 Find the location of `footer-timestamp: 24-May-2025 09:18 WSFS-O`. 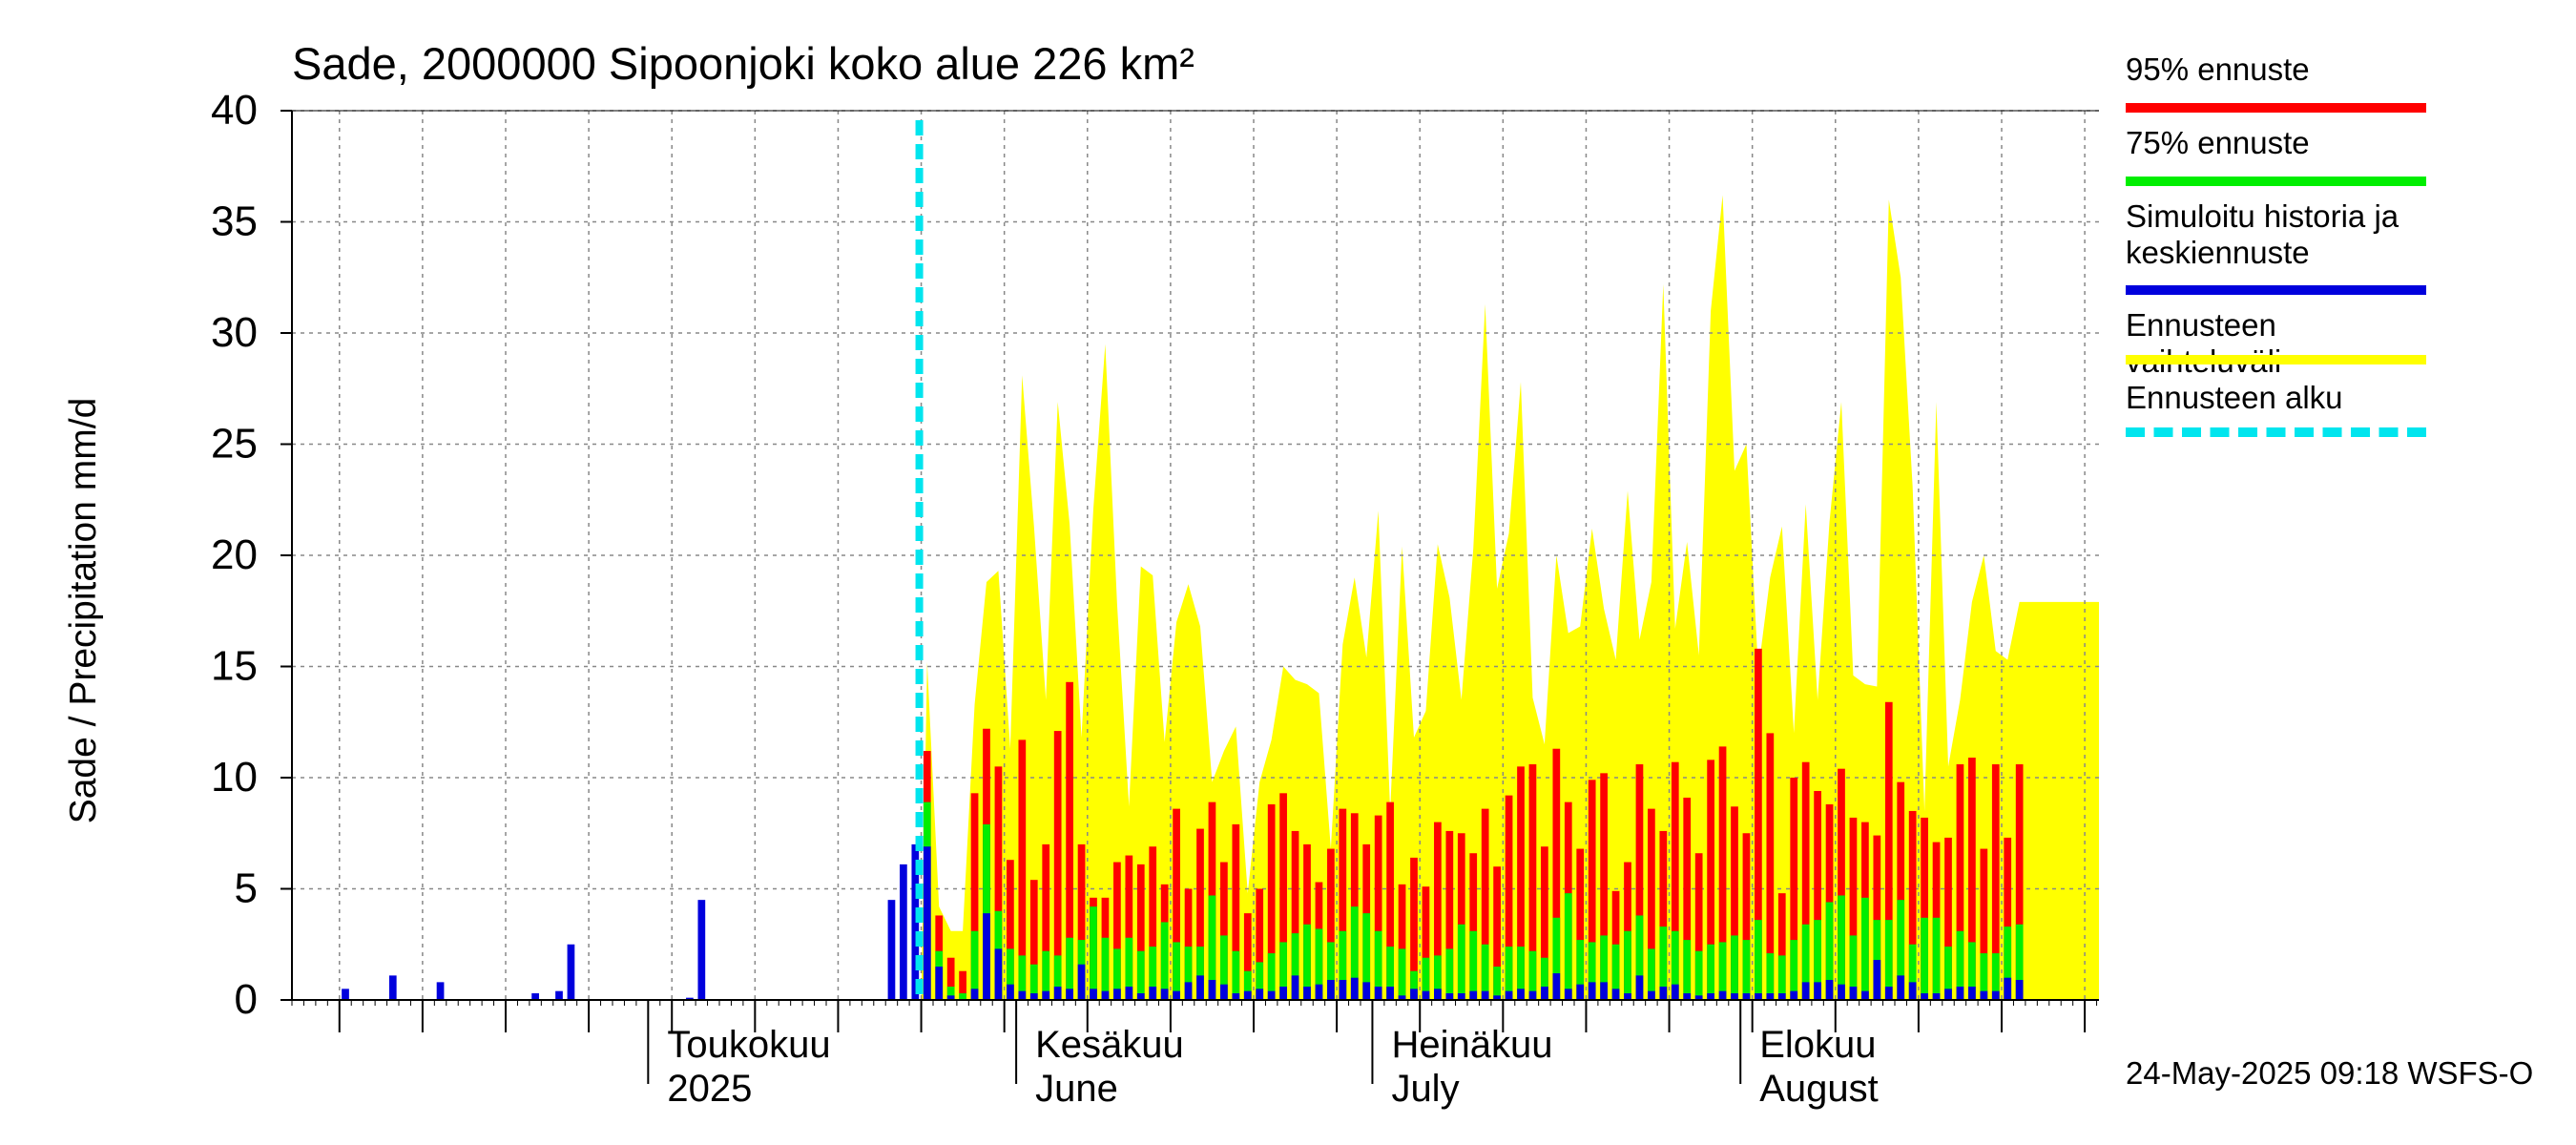

footer-timestamp: 24-May-2025 09:18 WSFS-O is located at coordinates (2330, 1073).